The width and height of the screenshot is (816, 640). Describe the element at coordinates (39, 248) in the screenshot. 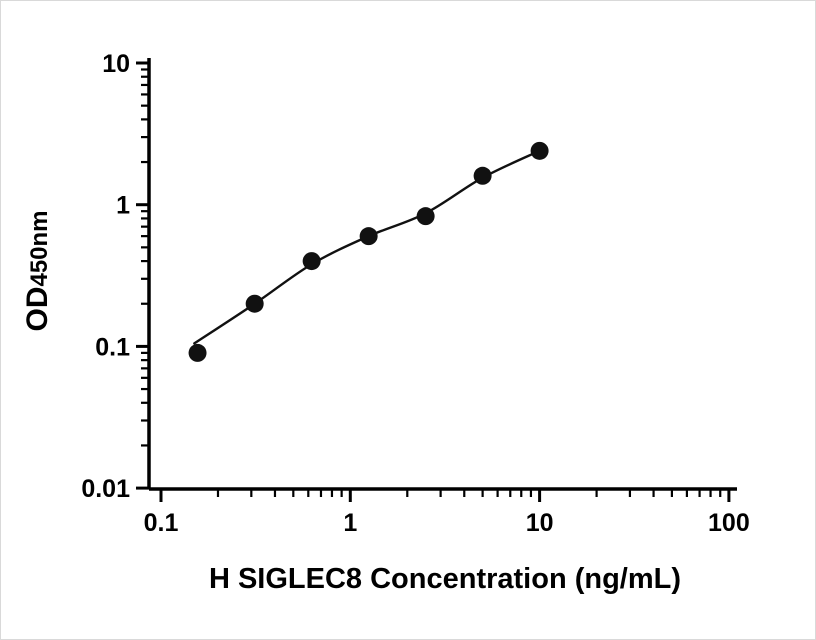

I see `y-axis-label-unit: 450nm` at that location.